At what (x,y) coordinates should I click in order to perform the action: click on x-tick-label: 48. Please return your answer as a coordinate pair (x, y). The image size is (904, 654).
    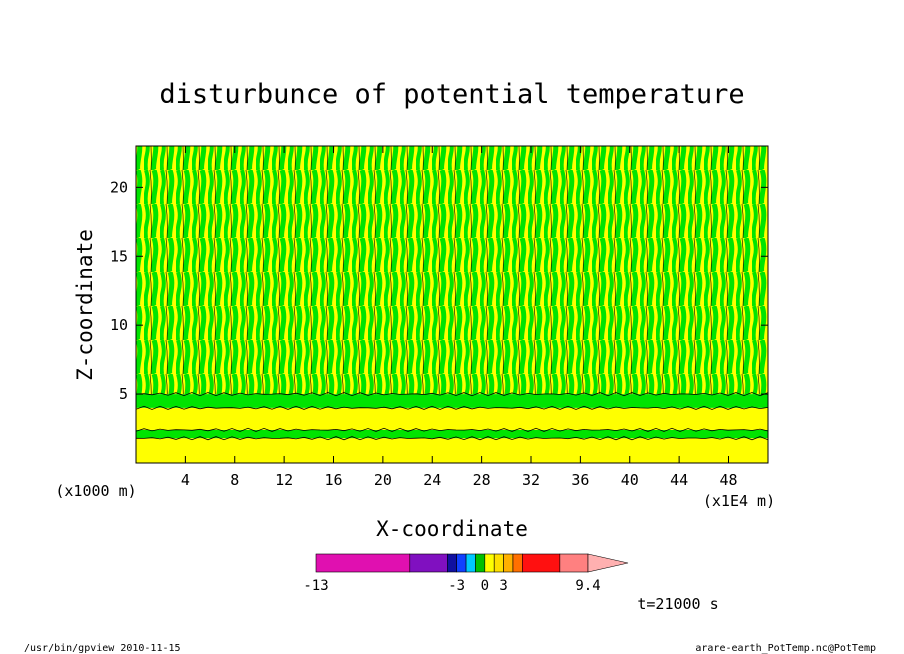
    Looking at the image, I should click on (728, 480).